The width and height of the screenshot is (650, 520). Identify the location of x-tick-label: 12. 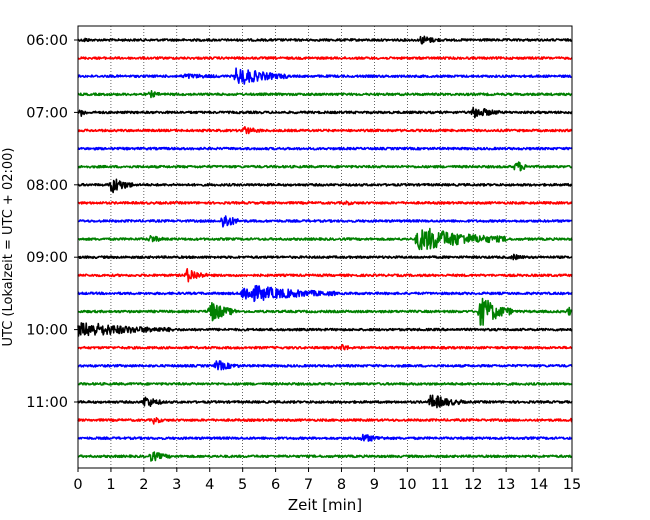
(473, 485).